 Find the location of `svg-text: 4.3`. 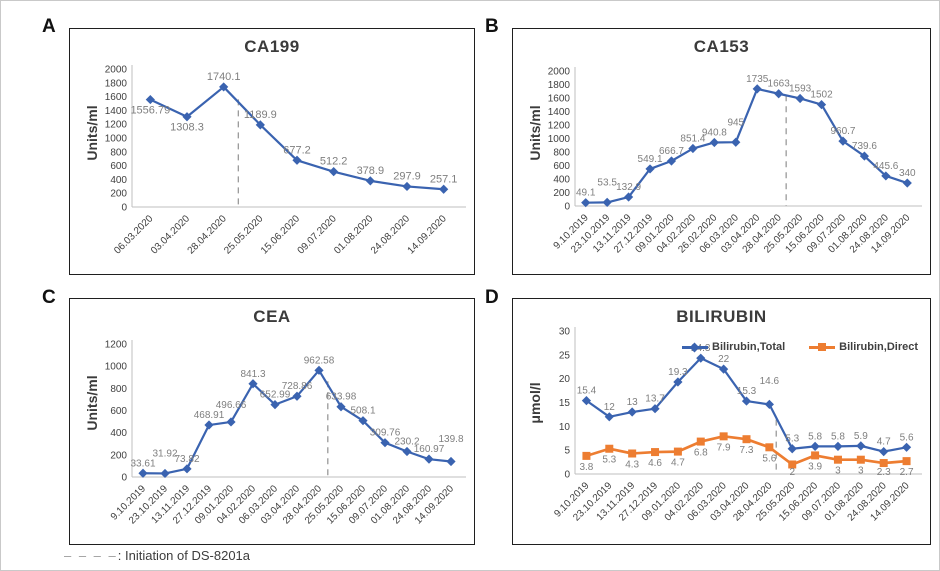

svg-text: 4.3 is located at coordinates (632, 465).